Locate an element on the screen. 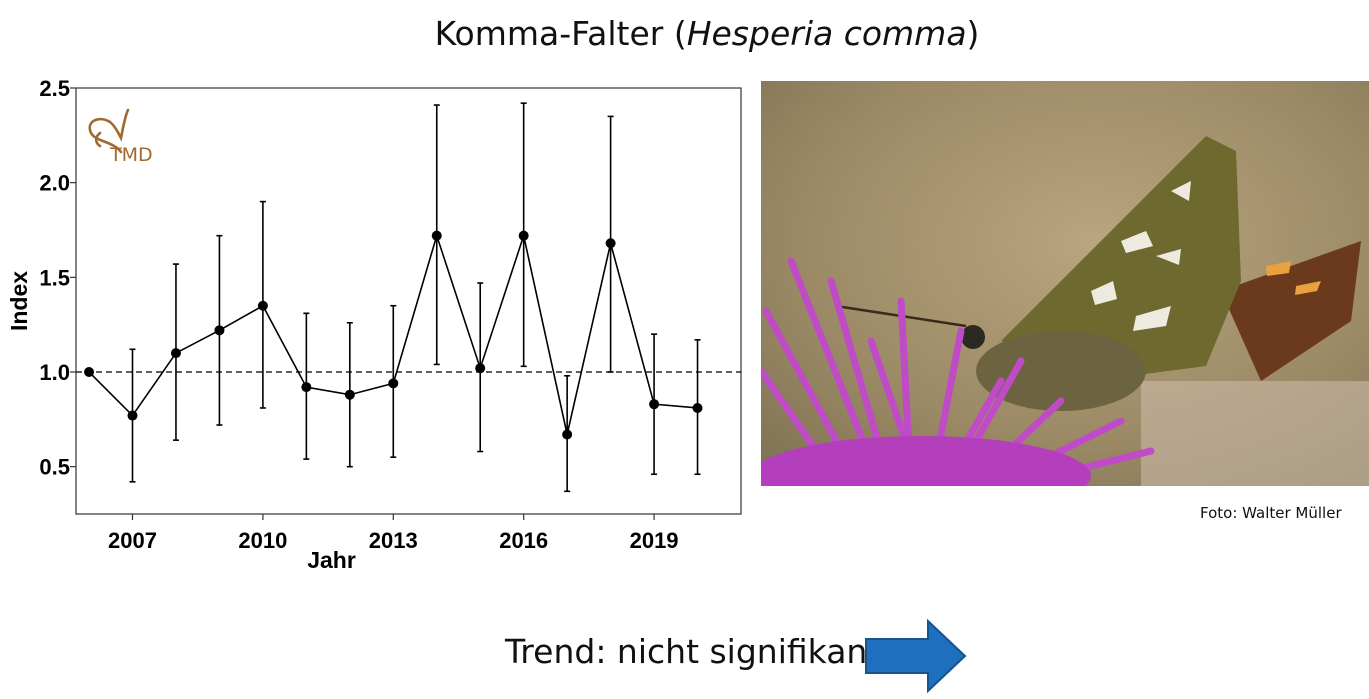 The height and width of the screenshot is (699, 1369). hindwing-spots is located at coordinates (1293, 278).